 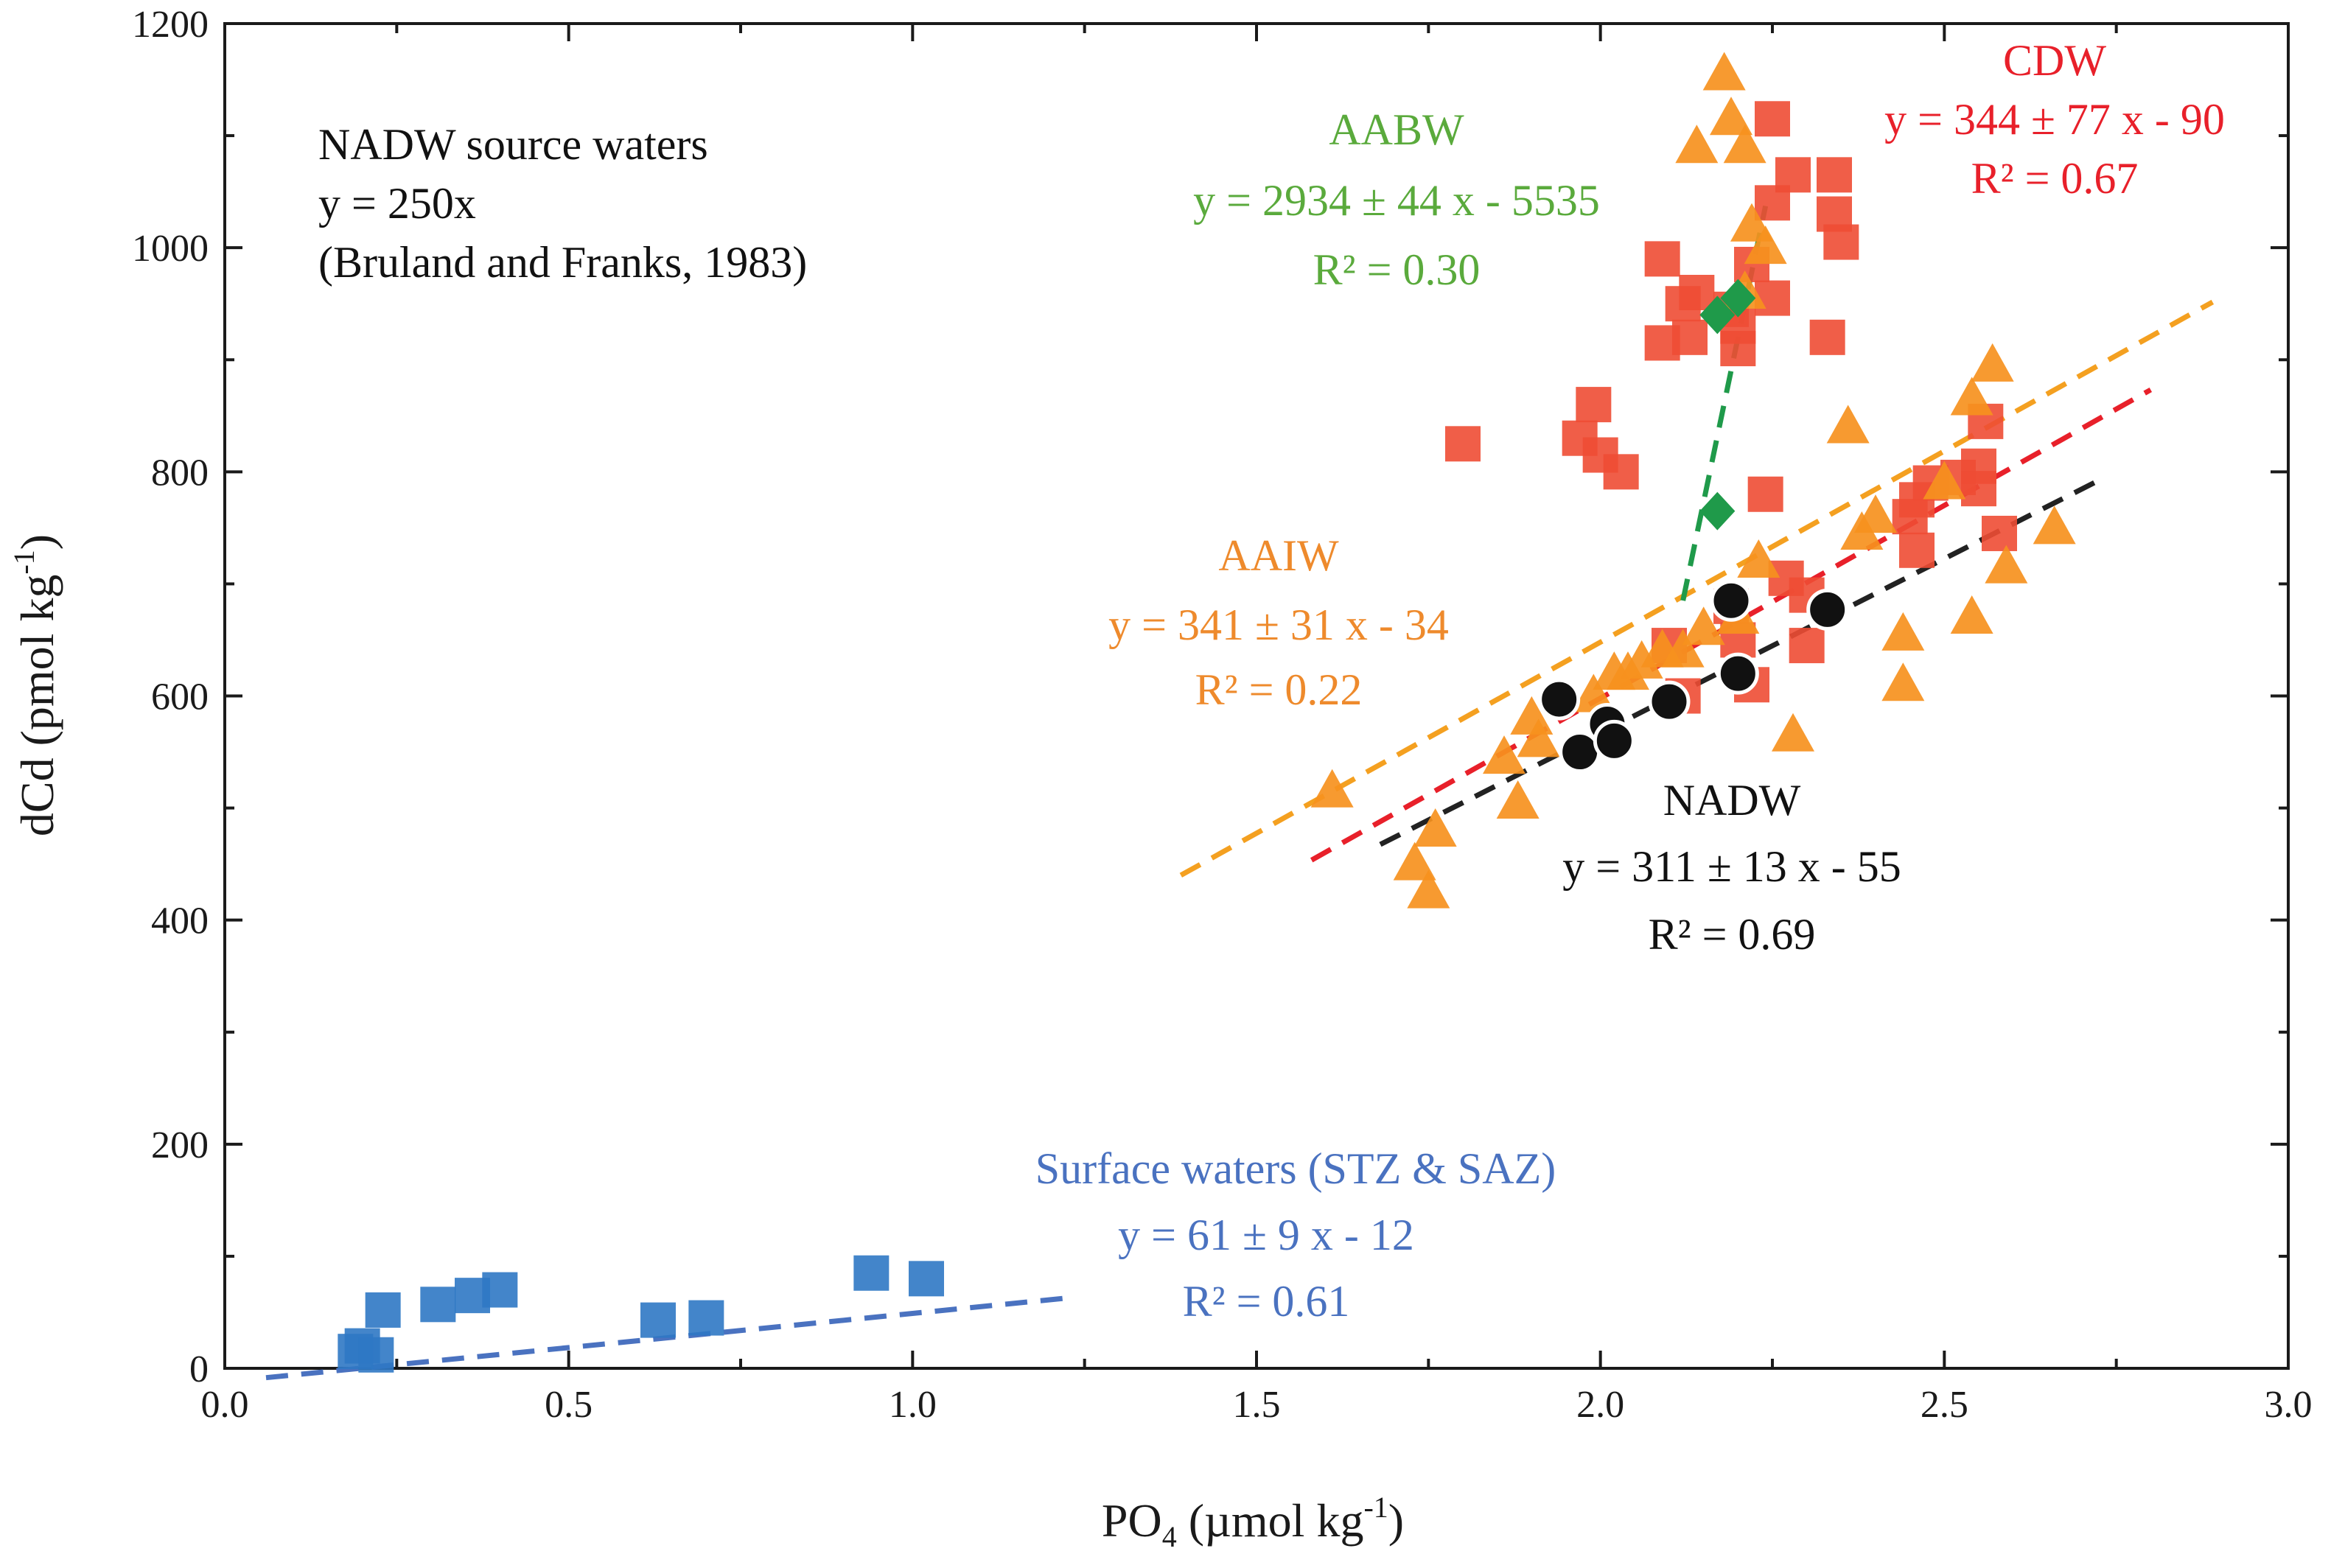 What do you see at coordinates (170, 25) in the screenshot?
I see `y-tick-label: 1200` at bounding box center [170, 25].